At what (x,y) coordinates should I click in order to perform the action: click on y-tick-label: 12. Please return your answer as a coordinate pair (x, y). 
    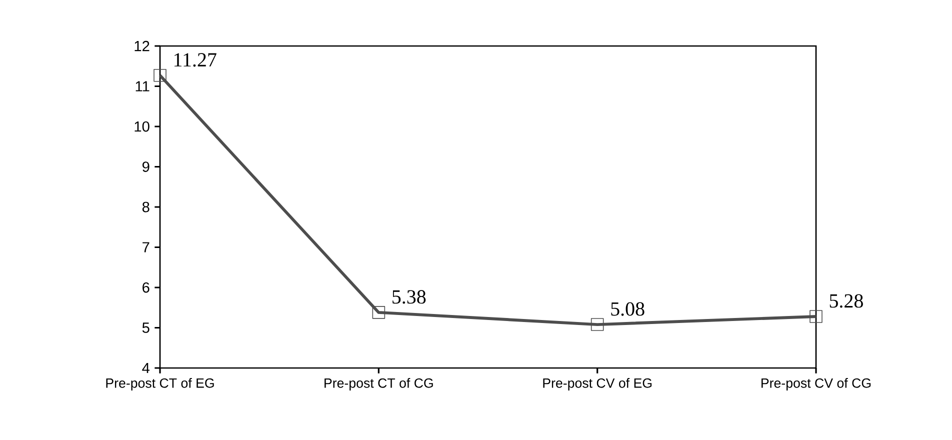
    Looking at the image, I should click on (142, 46).